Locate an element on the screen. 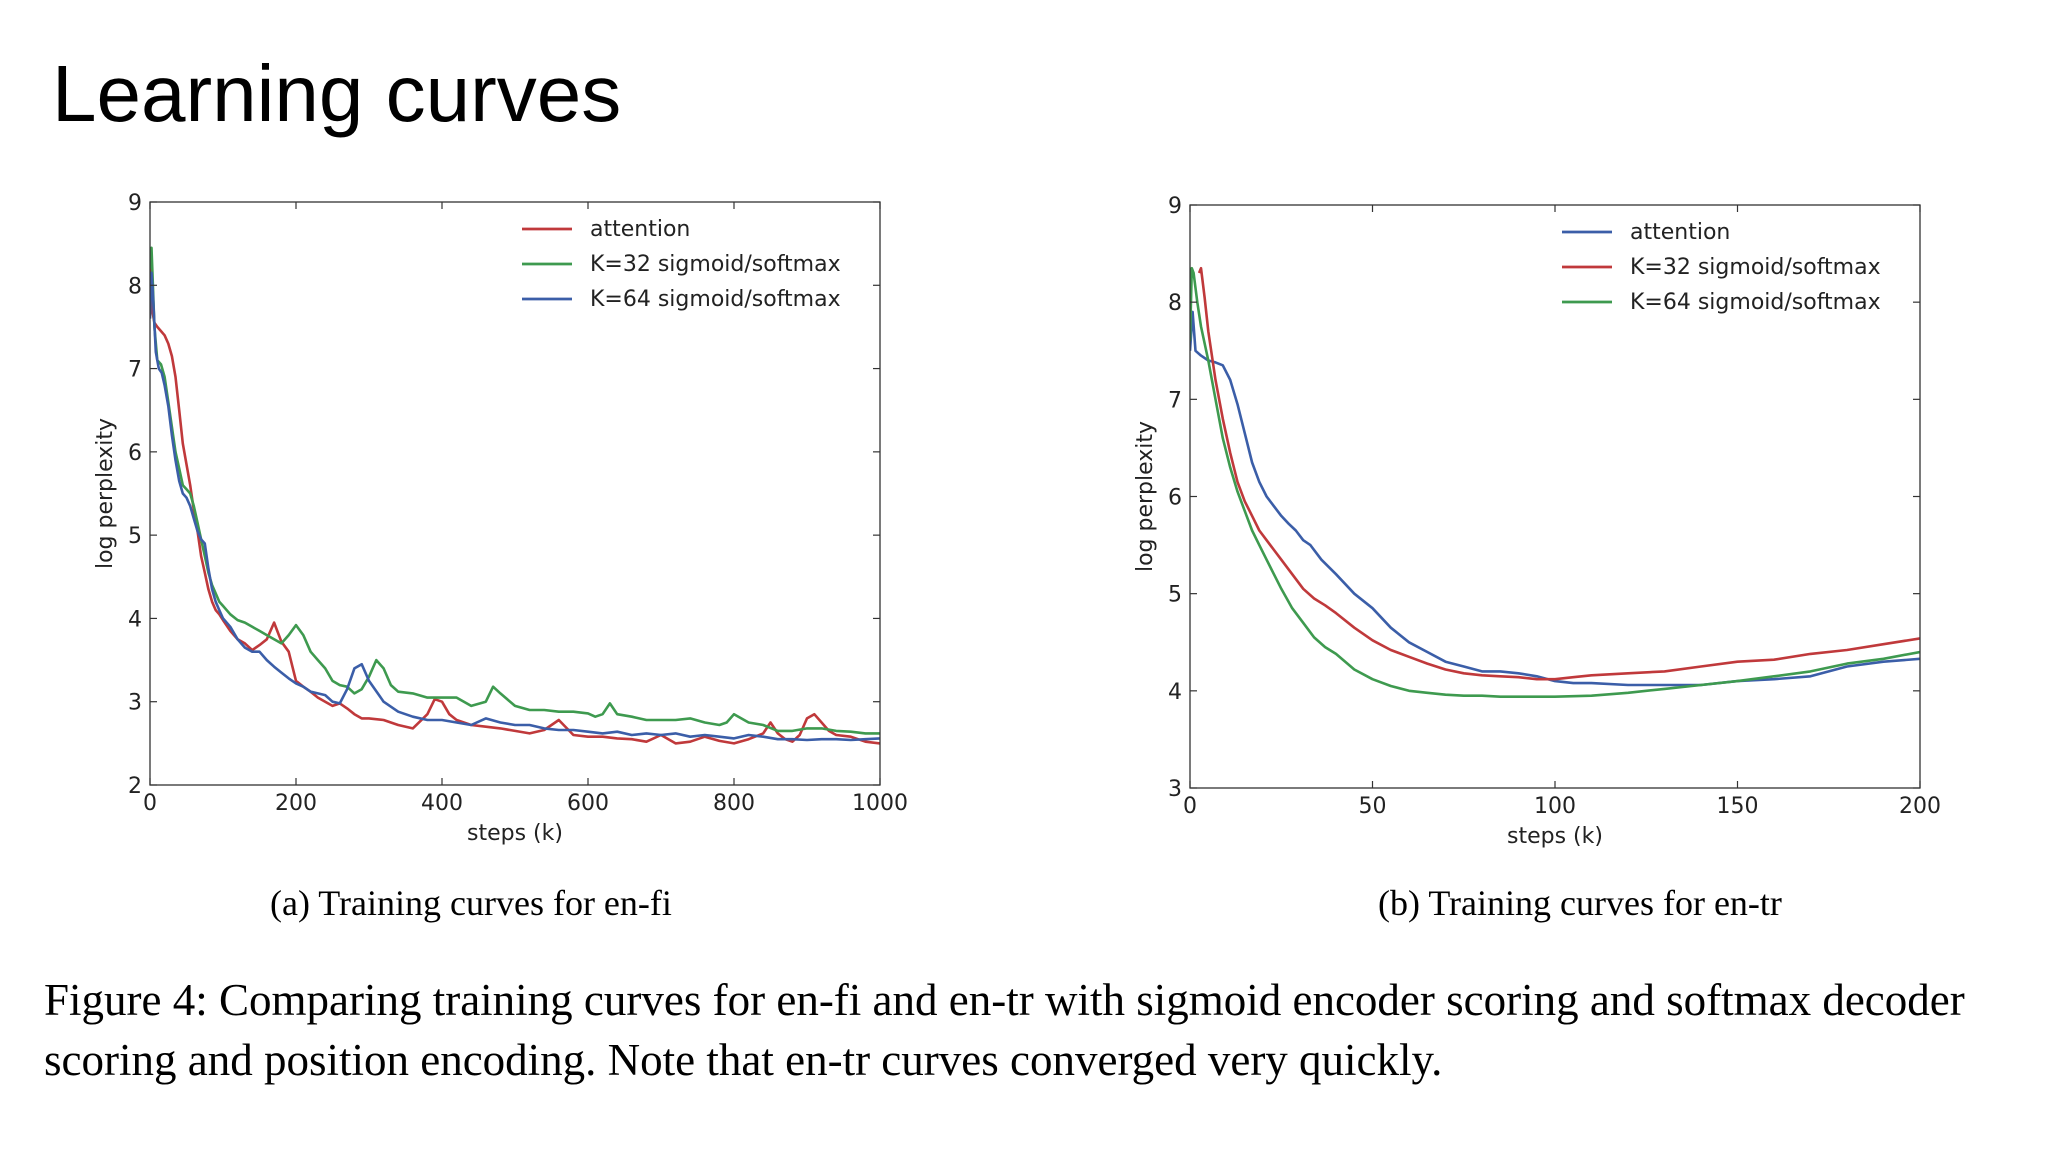 The image size is (2048, 1152). x-tick-label: 1000 is located at coordinates (880, 803).